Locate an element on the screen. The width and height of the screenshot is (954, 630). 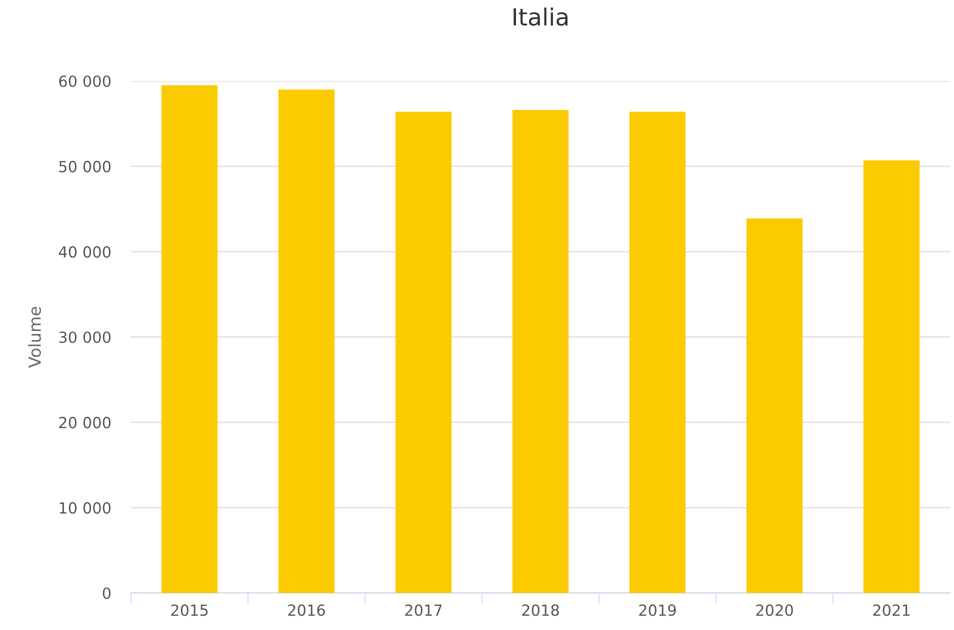
y-tick-label: 0 is located at coordinates (106, 593).